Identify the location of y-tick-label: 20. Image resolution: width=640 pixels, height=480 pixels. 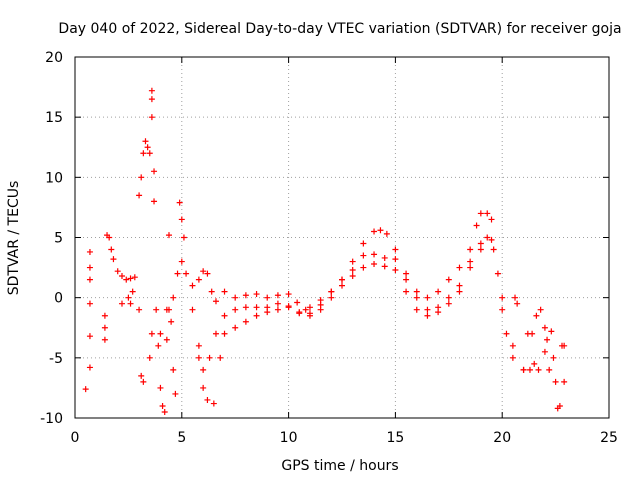
(54, 58).